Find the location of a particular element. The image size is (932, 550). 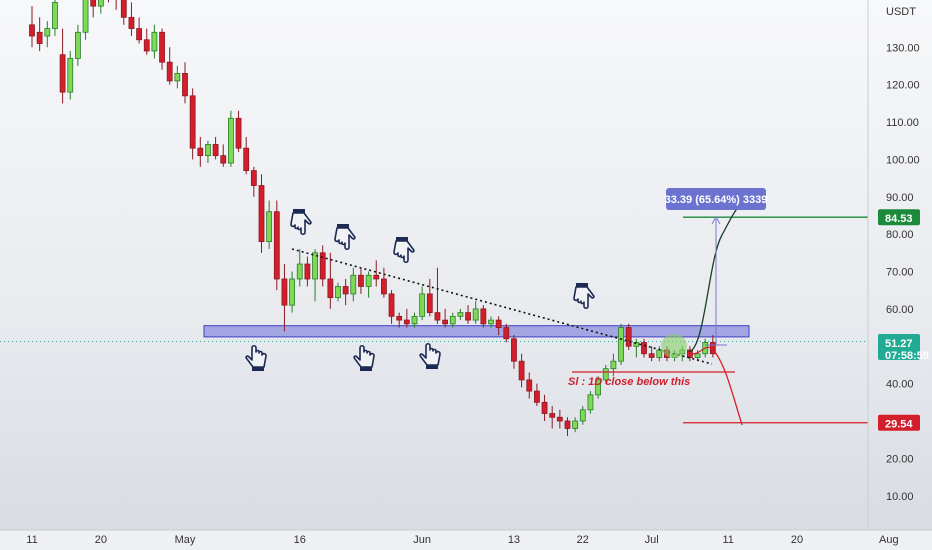

price-tag-text: 29.54 is located at coordinates (899, 425).